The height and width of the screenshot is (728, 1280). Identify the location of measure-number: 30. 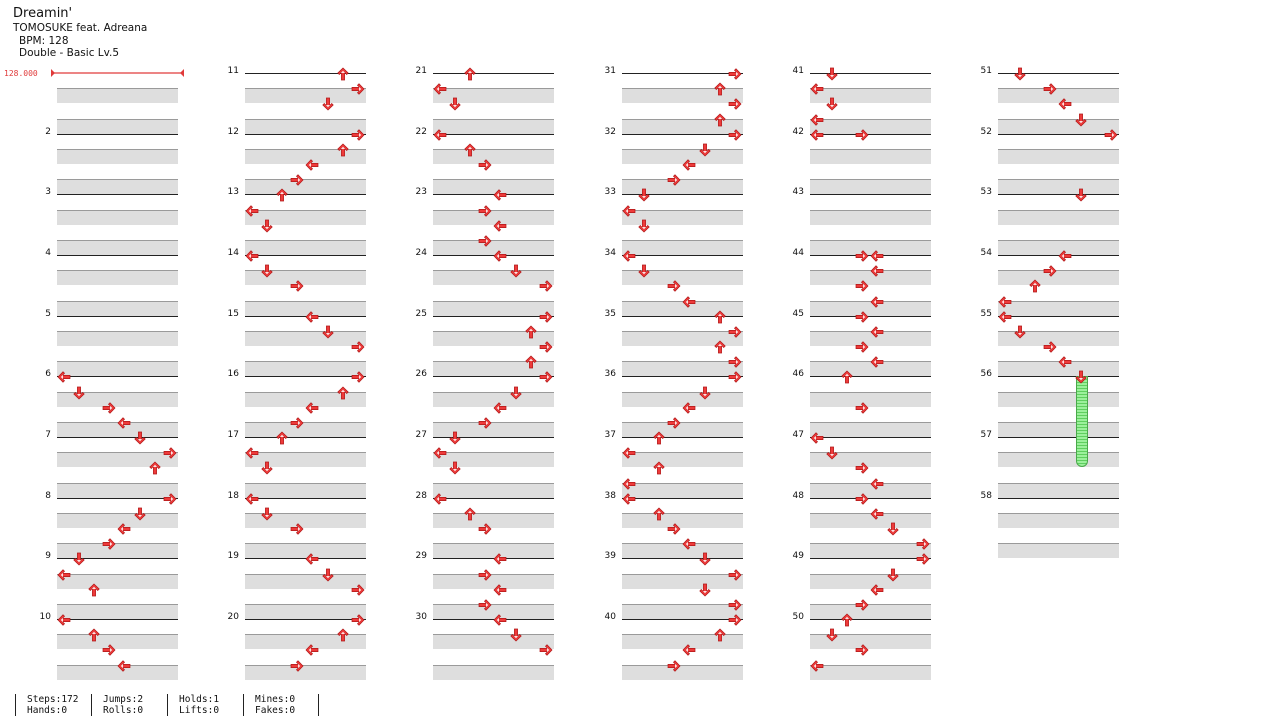
(421, 617).